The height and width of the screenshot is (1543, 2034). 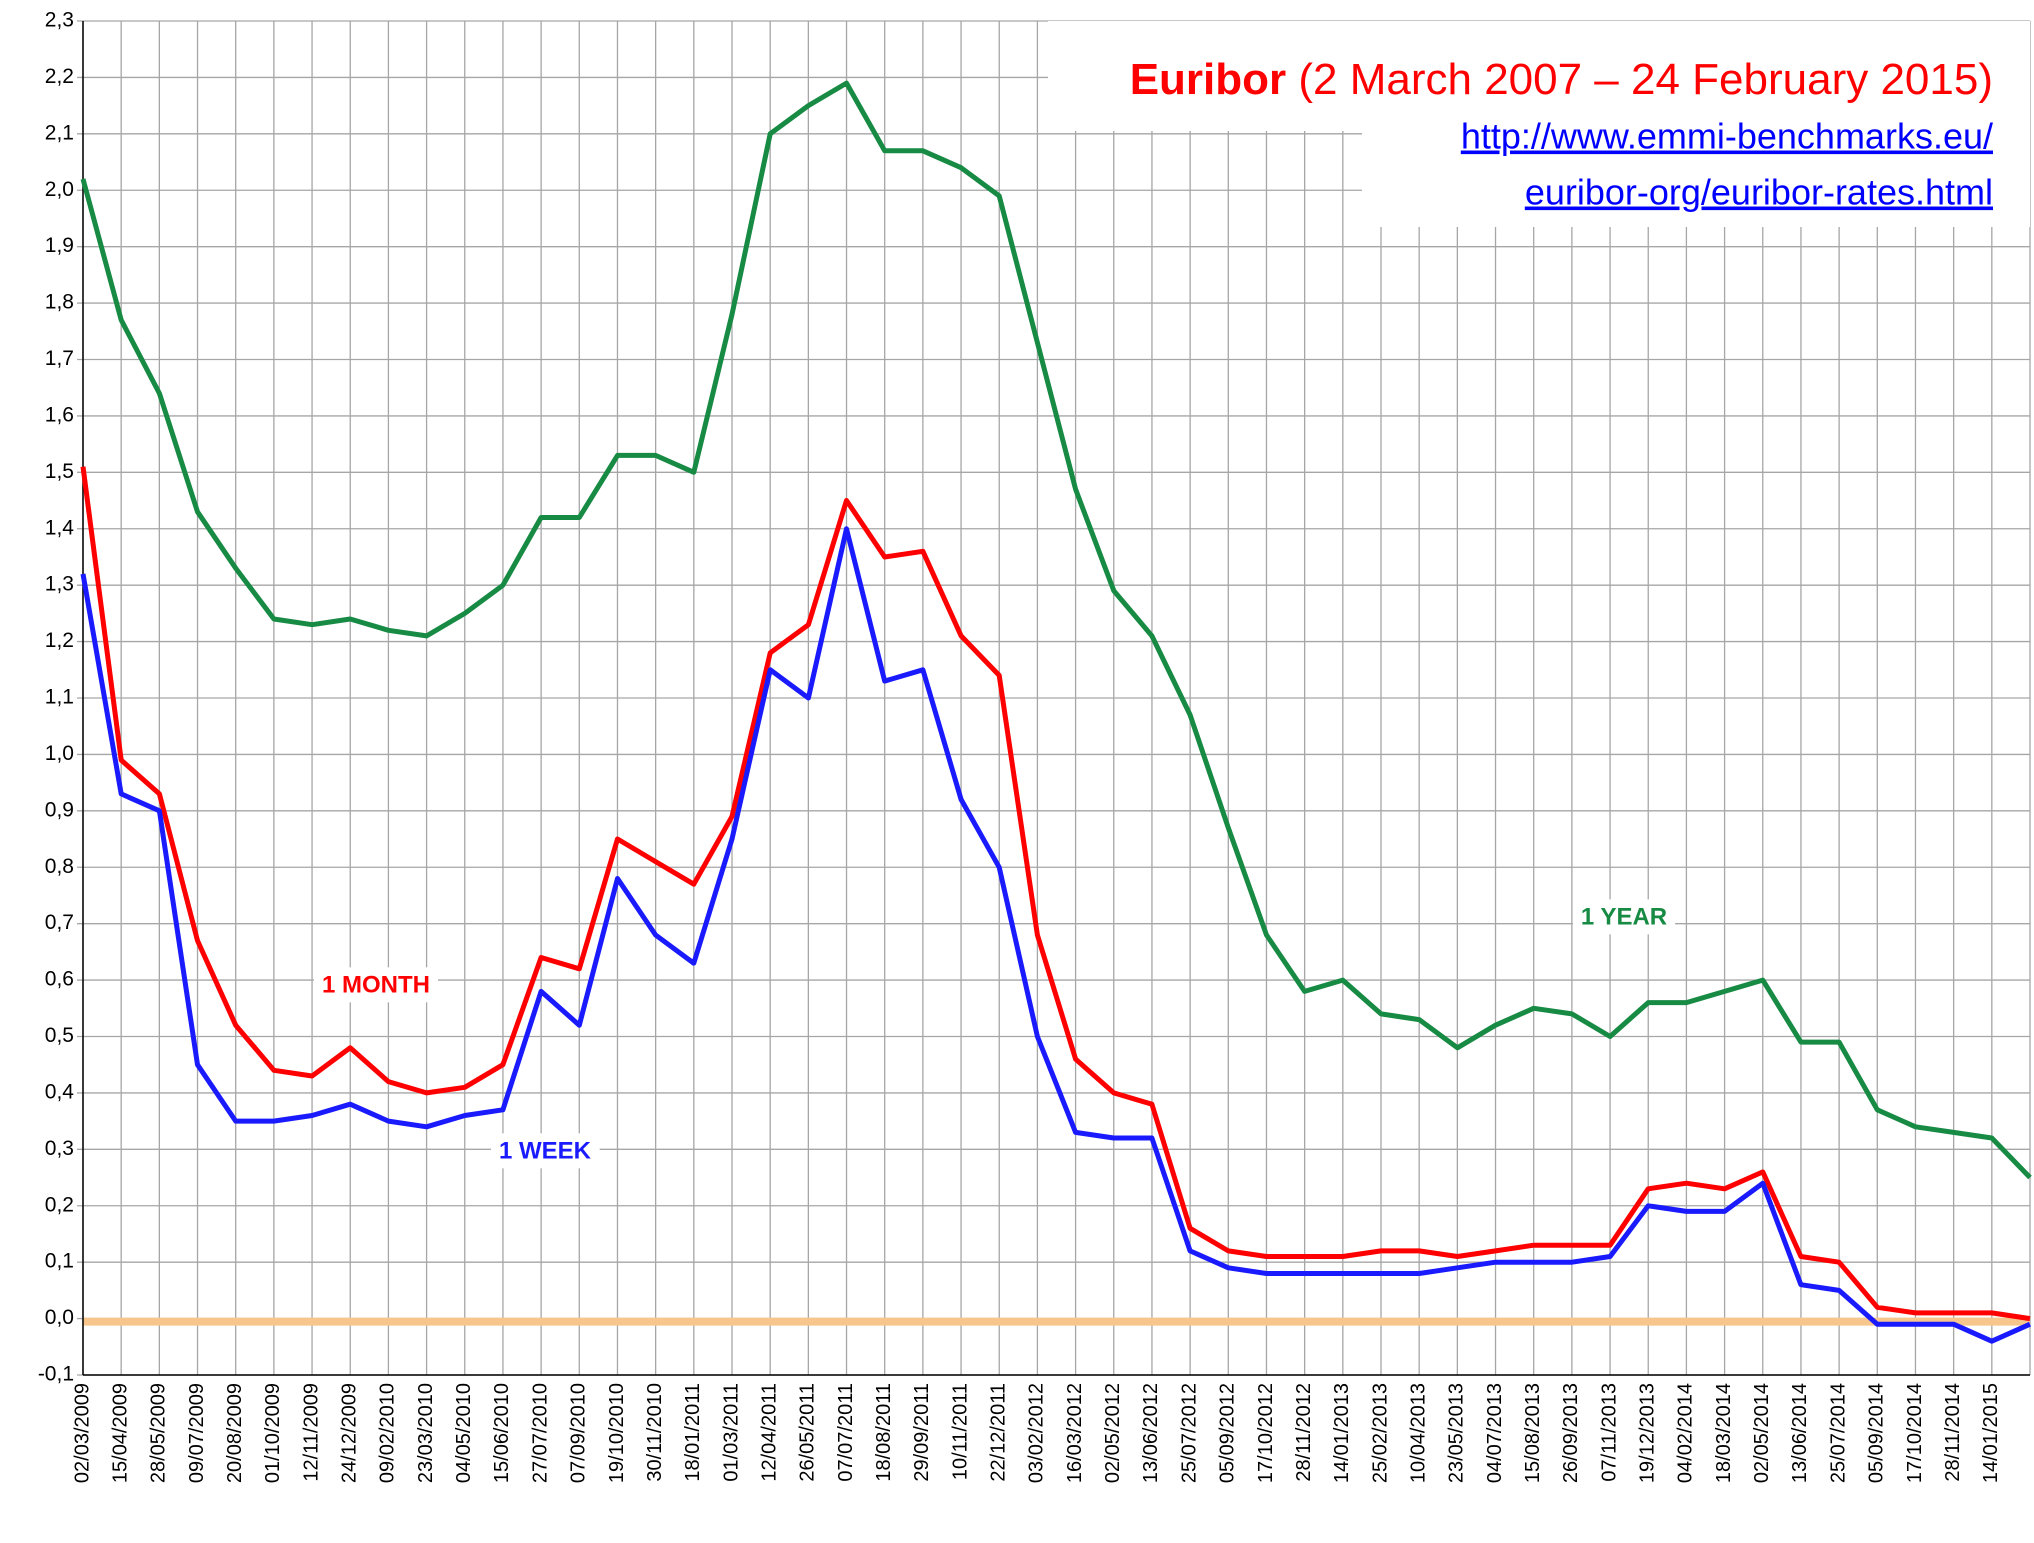 I want to click on x-tick-label: 09/07/2009, so click(x=197, y=1433).